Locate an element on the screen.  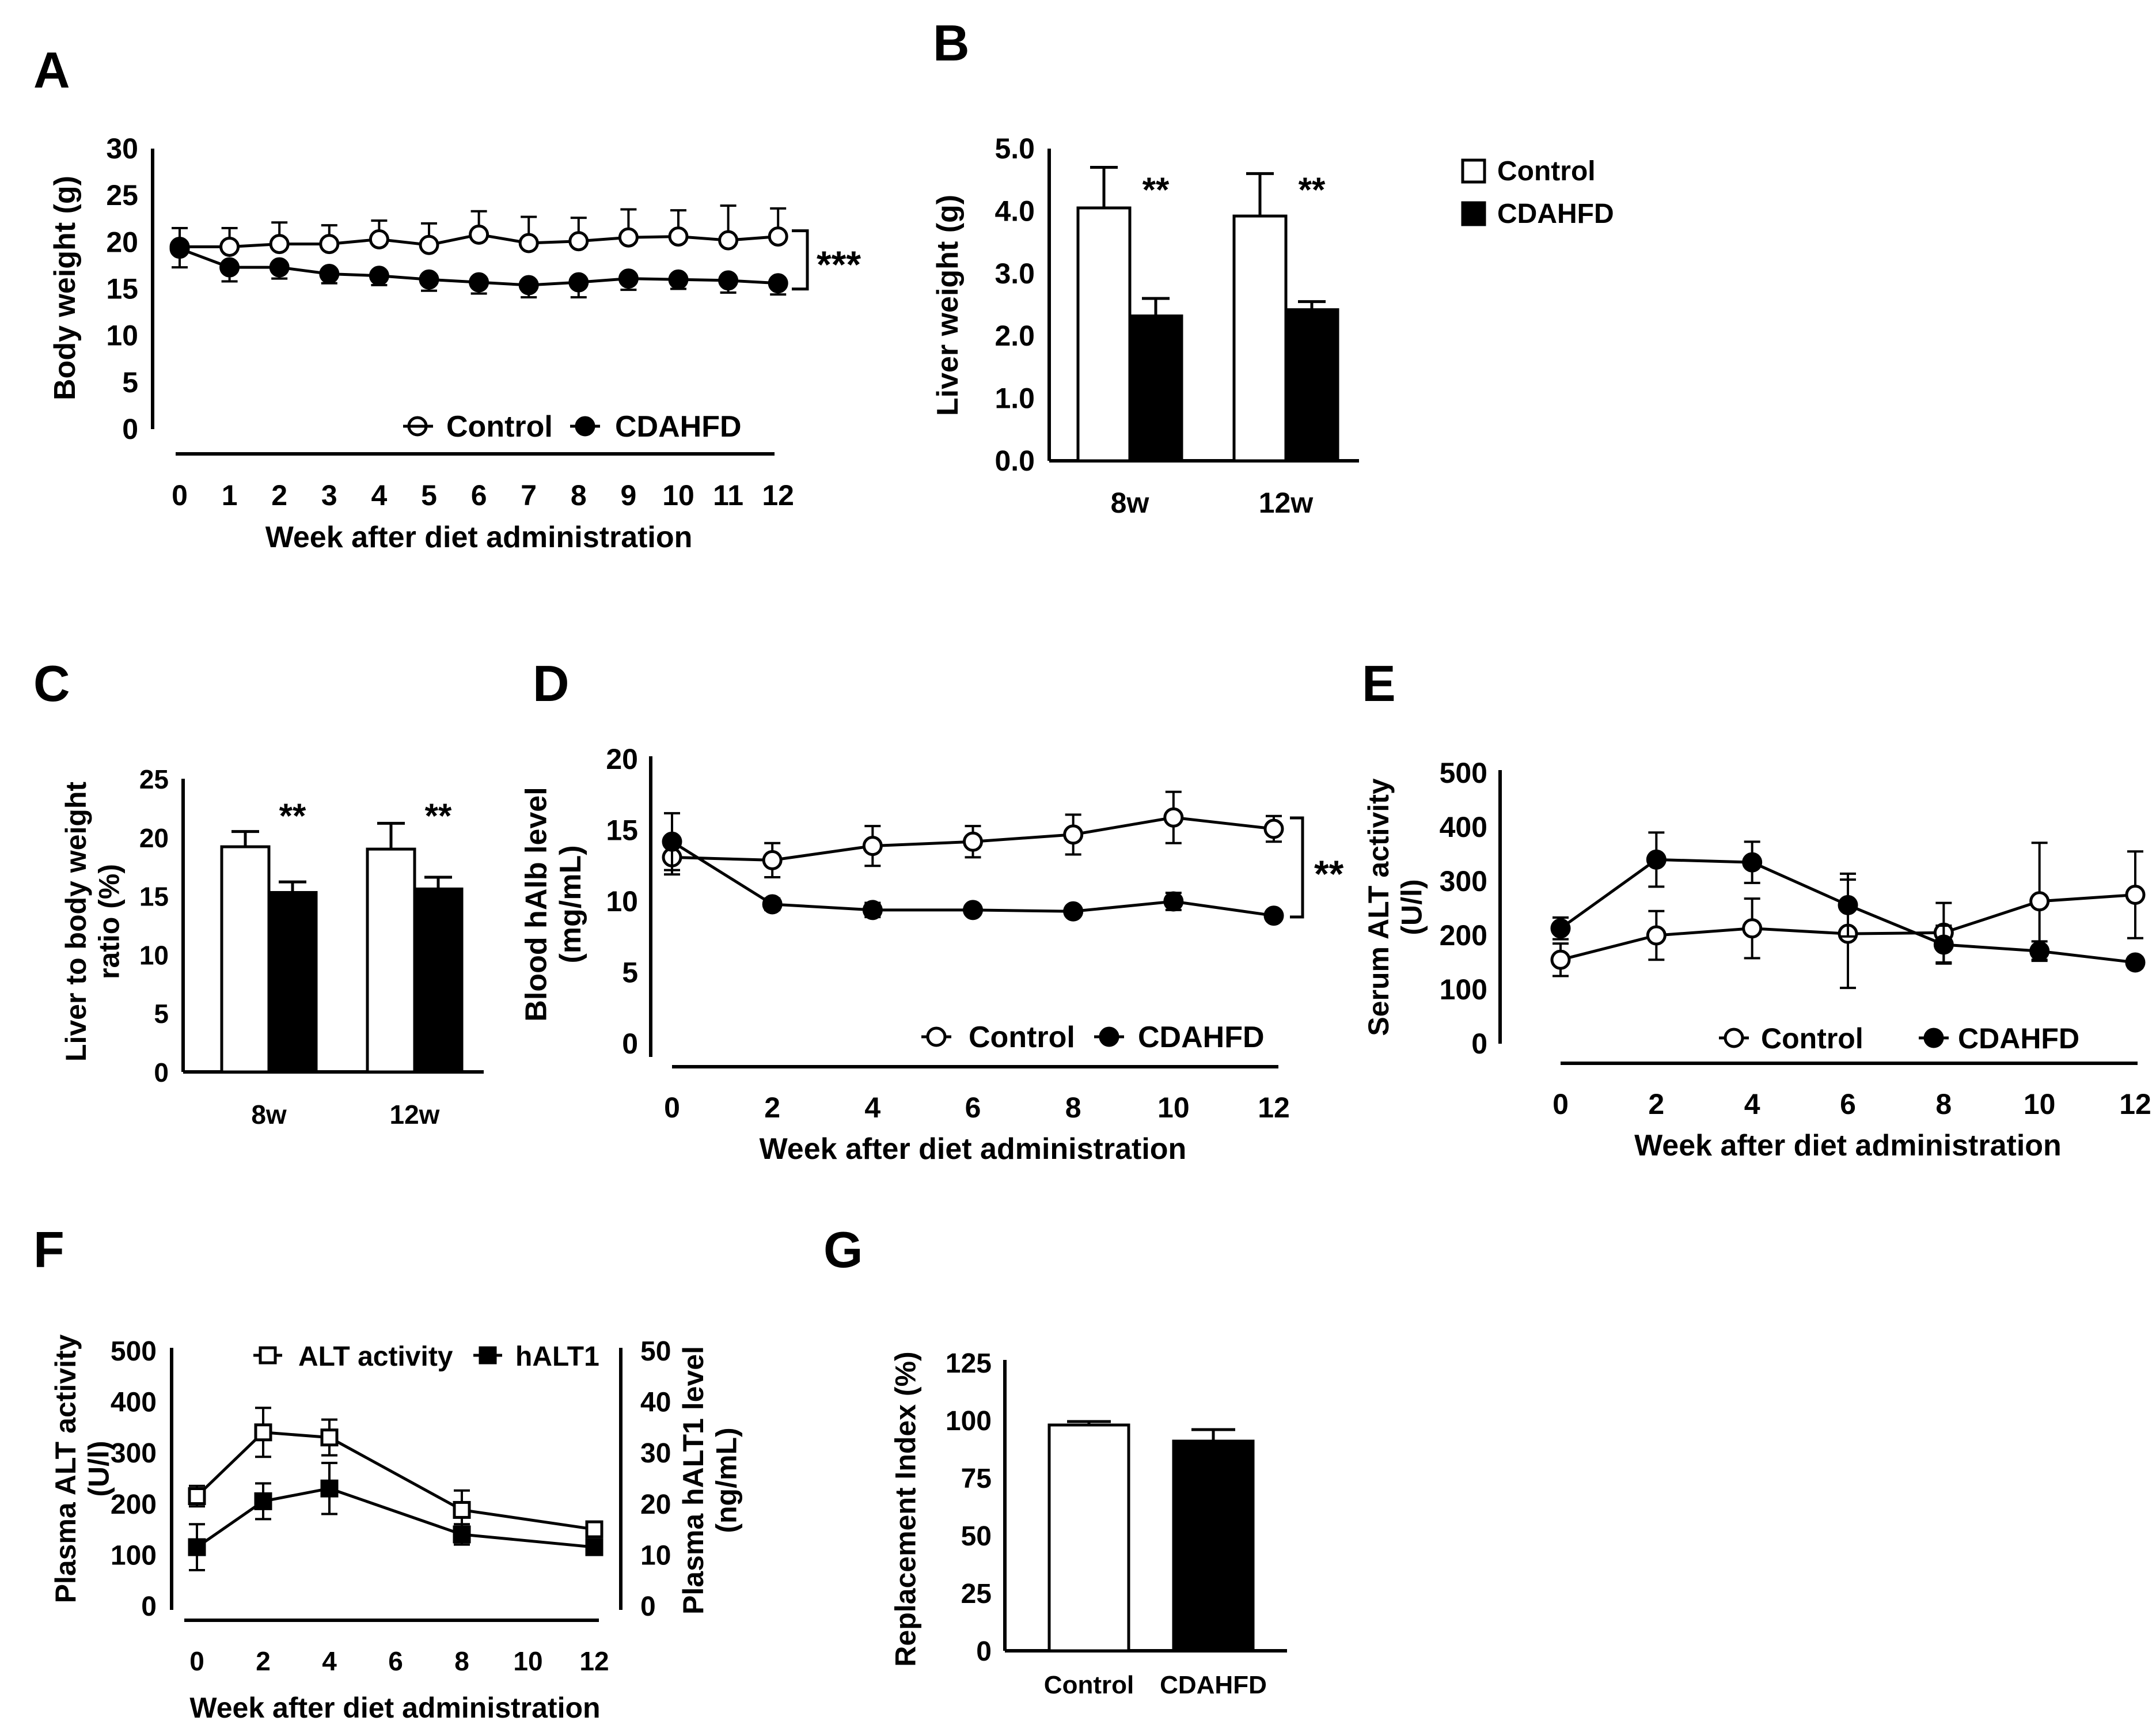
bar-cdahfd-8w is located at coordinates (1155, 380).